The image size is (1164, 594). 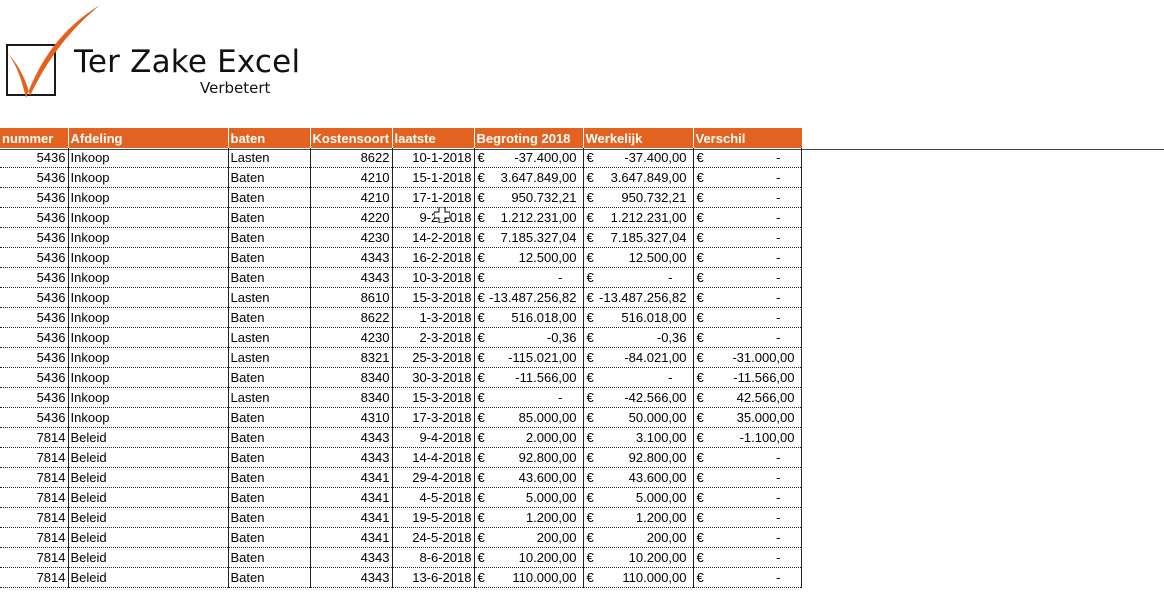 I want to click on cell-laatste: 17-3-2018, so click(x=433, y=417).